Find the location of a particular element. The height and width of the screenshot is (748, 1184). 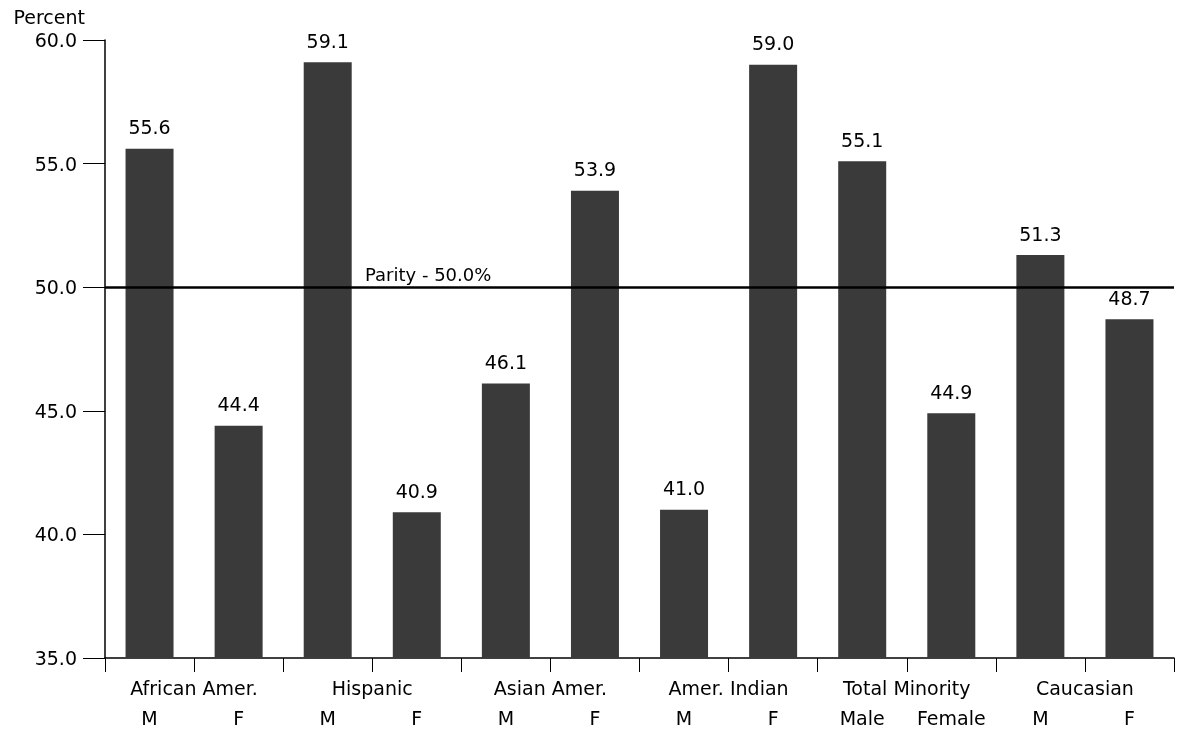

data-label: 55.6 is located at coordinates (149, 127).